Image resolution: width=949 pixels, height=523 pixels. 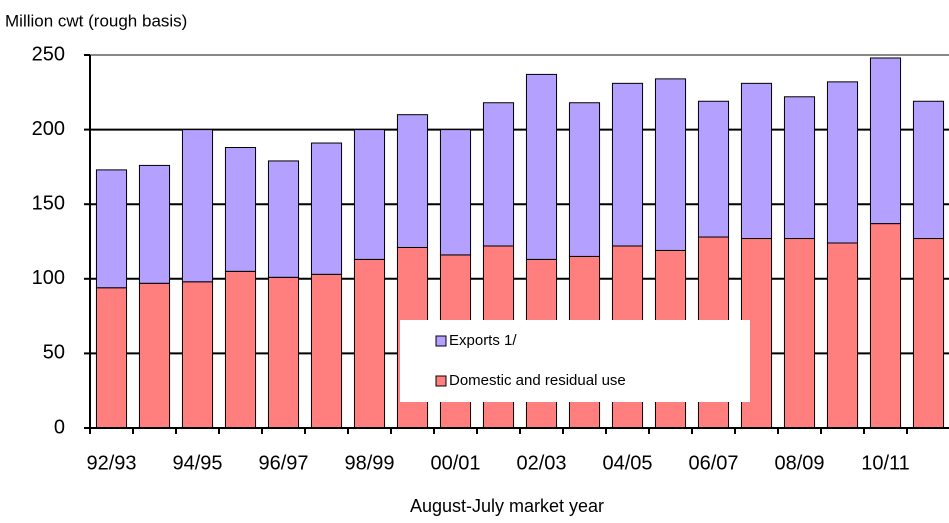 I want to click on y-tick-label: 50, so click(x=54, y=353).